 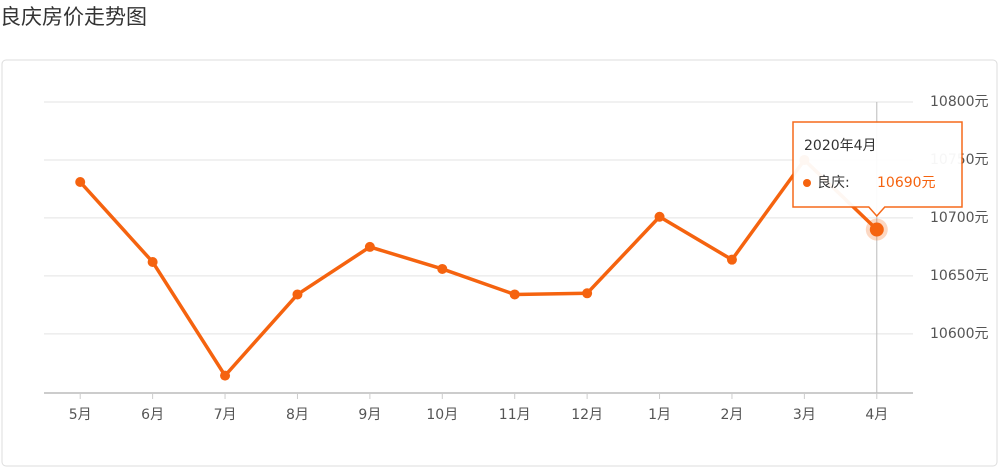 What do you see at coordinates (877, 169) in the screenshot?
I see `tooltip-box` at bounding box center [877, 169].